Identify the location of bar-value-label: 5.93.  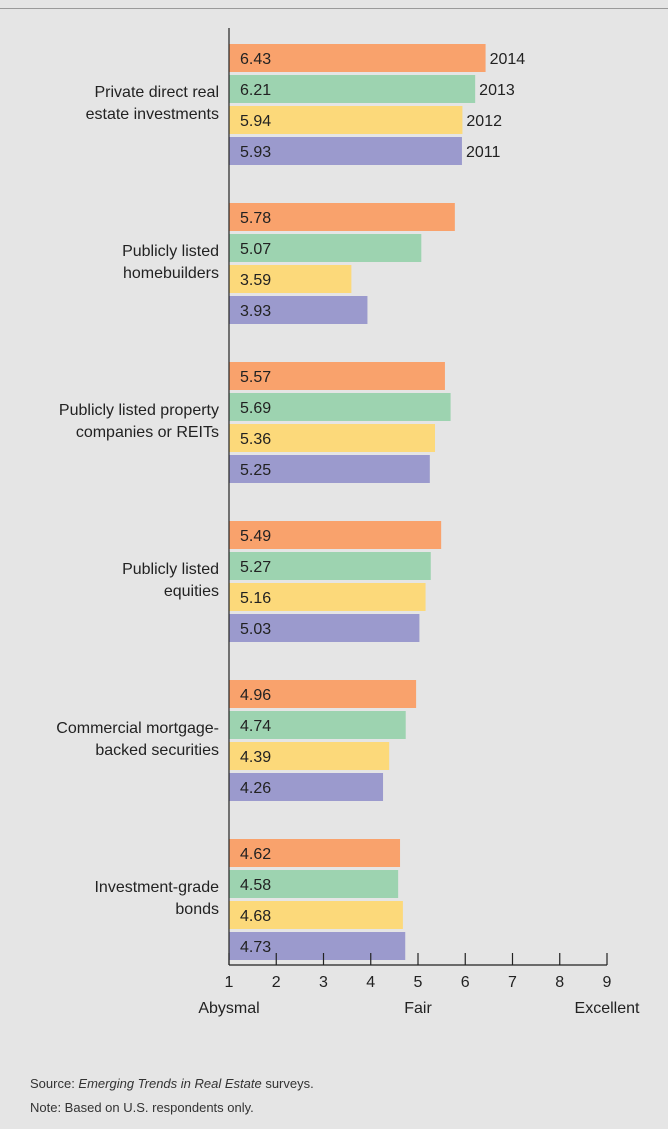
(255, 152).